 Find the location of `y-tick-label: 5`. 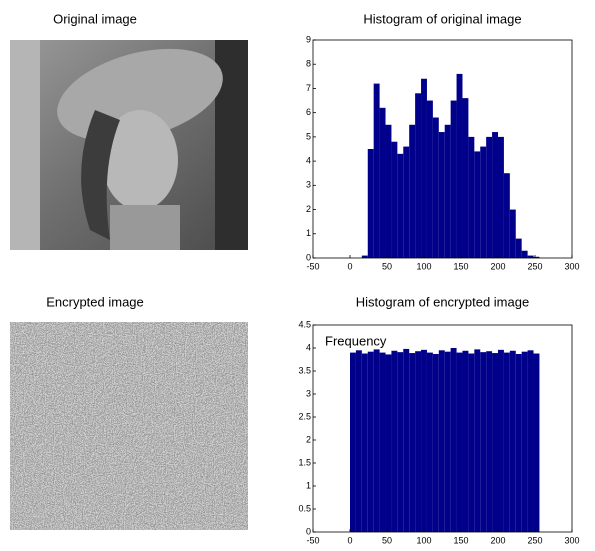

y-tick-label: 5 is located at coordinates (308, 136).